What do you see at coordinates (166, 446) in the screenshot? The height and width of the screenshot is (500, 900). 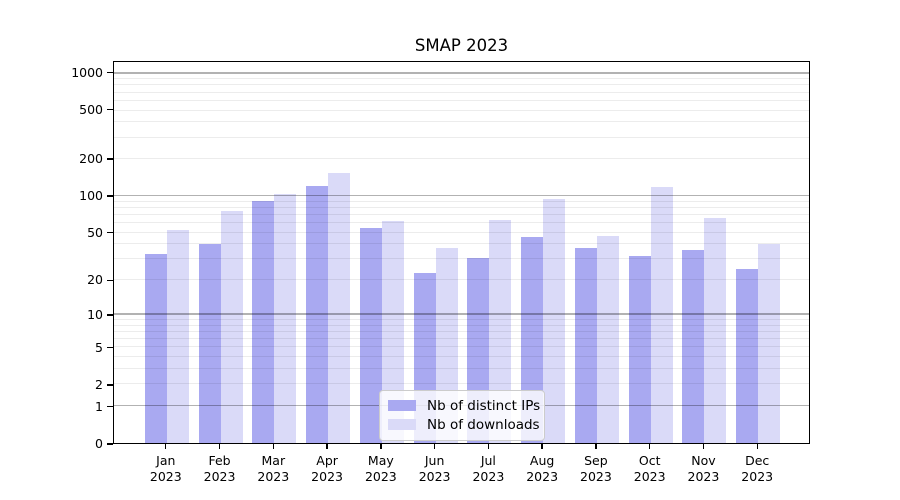 I see `x-tick-jan` at bounding box center [166, 446].